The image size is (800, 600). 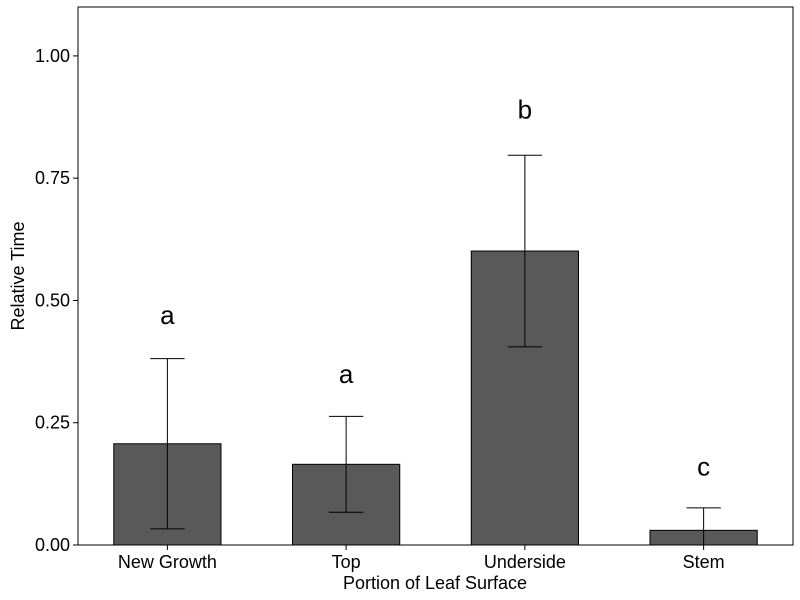 What do you see at coordinates (703, 467) in the screenshot?
I see `significance-label: c` at bounding box center [703, 467].